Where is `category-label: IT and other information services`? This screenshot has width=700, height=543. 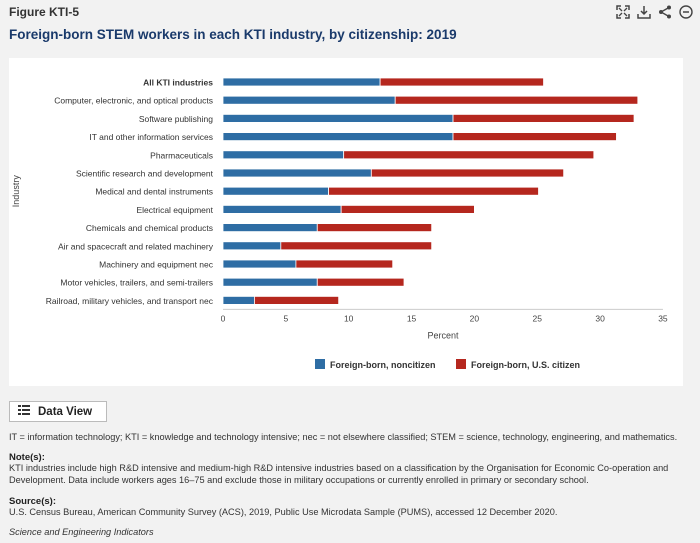
category-label: IT and other information services is located at coordinates (151, 137).